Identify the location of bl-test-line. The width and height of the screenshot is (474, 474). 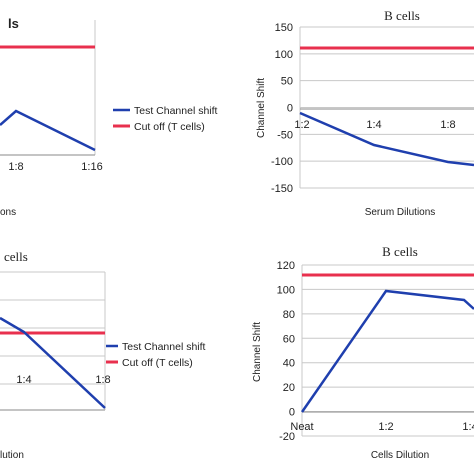
(53, 362).